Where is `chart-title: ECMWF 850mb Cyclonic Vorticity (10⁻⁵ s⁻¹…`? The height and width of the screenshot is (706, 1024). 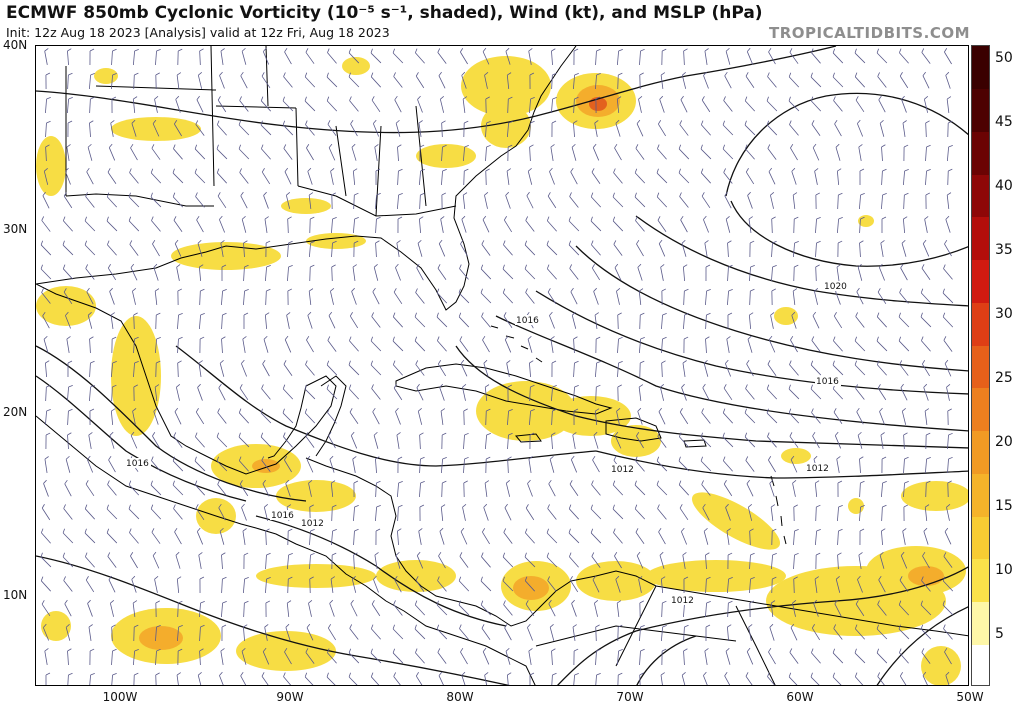 chart-title: ECMWF 850mb Cyclonic Vorticity (10⁻⁵ s⁻¹… is located at coordinates (384, 13).